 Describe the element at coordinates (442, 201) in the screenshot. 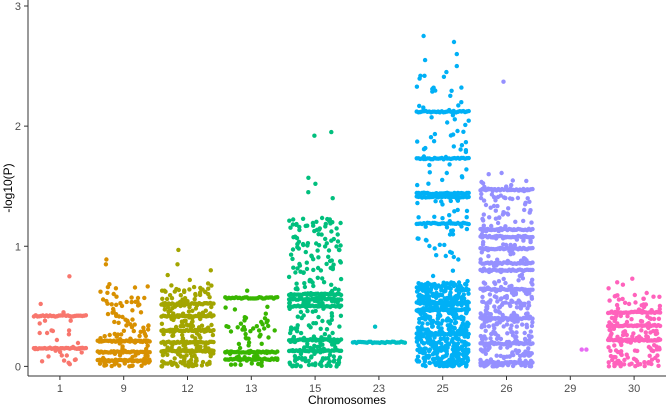

I see `chromosome-25-points` at that location.